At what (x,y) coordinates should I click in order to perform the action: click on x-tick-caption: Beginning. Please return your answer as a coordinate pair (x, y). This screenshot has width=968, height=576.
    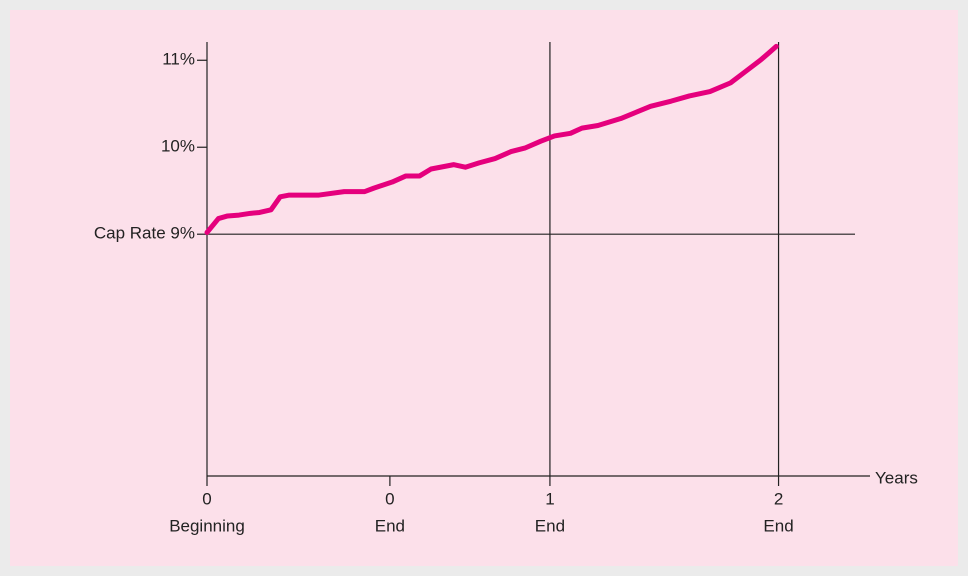
    Looking at the image, I should click on (207, 525).